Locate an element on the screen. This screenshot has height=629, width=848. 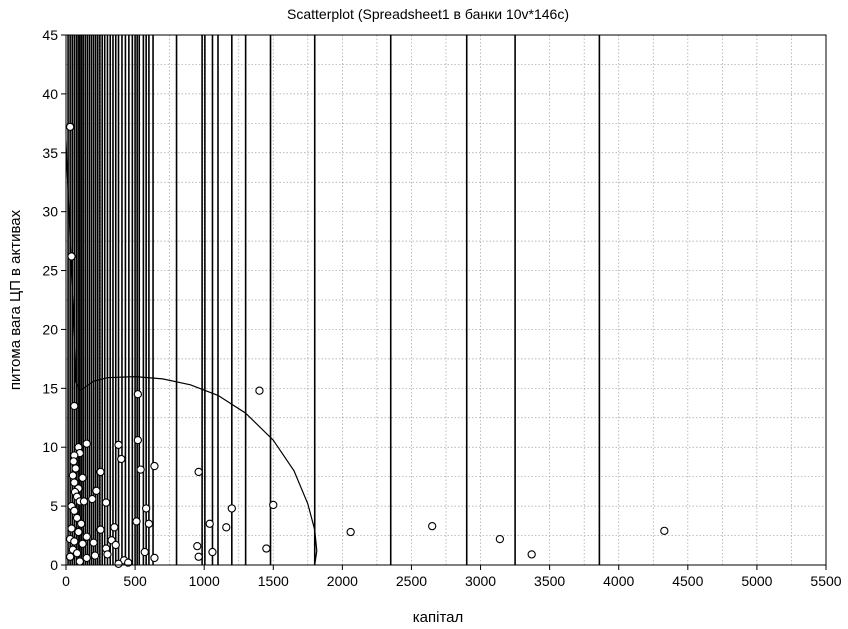
y-tick-label: 0 is located at coordinates (54, 565).